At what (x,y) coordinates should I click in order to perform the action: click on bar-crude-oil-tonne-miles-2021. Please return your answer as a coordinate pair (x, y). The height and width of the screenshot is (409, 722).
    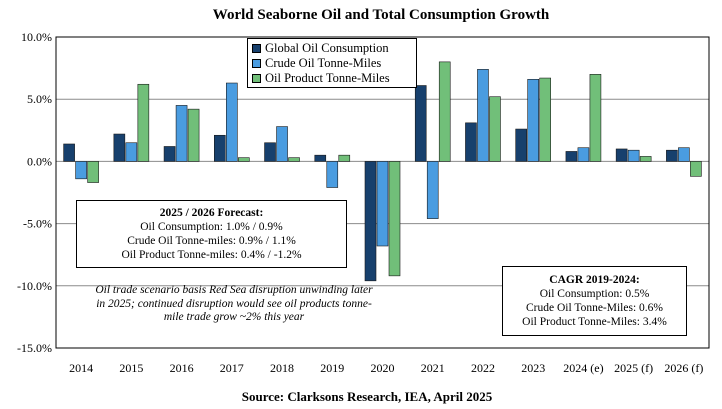
    Looking at the image, I should click on (432, 190).